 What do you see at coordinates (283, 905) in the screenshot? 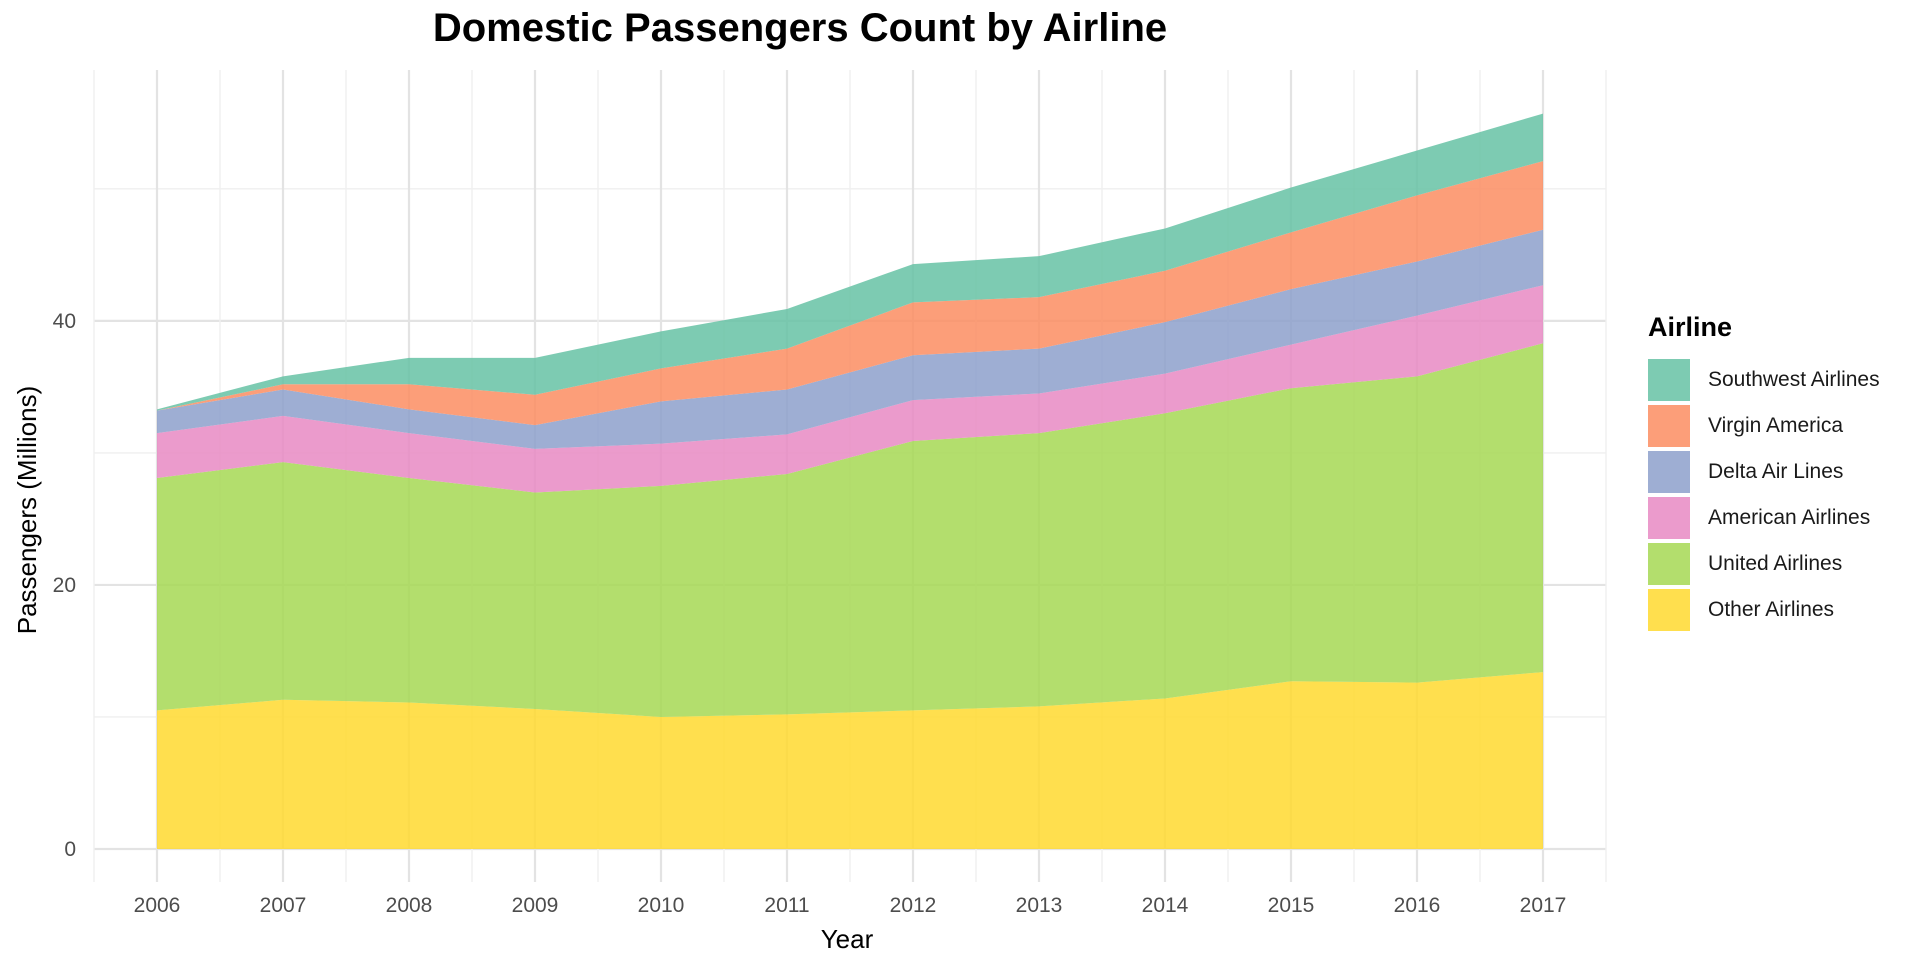
I see `x-tick-label: 2007` at bounding box center [283, 905].